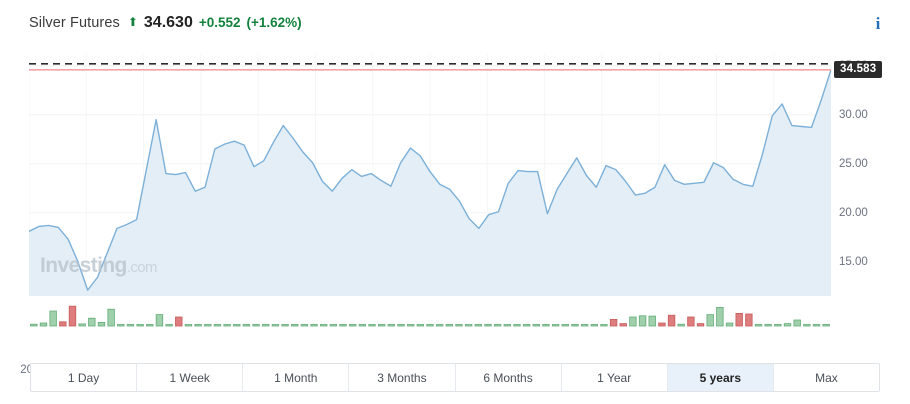  What do you see at coordinates (296, 377) in the screenshot?
I see `timeframe-button-1-month: 1 Month` at bounding box center [296, 377].